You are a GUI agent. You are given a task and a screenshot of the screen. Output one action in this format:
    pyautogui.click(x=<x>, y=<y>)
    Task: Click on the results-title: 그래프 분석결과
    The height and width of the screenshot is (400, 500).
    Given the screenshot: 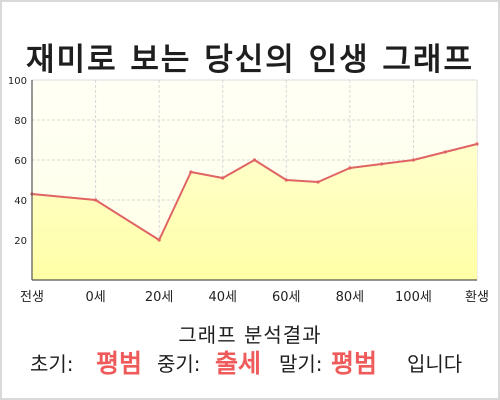 What is the action you would take?
    pyautogui.click(x=250, y=335)
    